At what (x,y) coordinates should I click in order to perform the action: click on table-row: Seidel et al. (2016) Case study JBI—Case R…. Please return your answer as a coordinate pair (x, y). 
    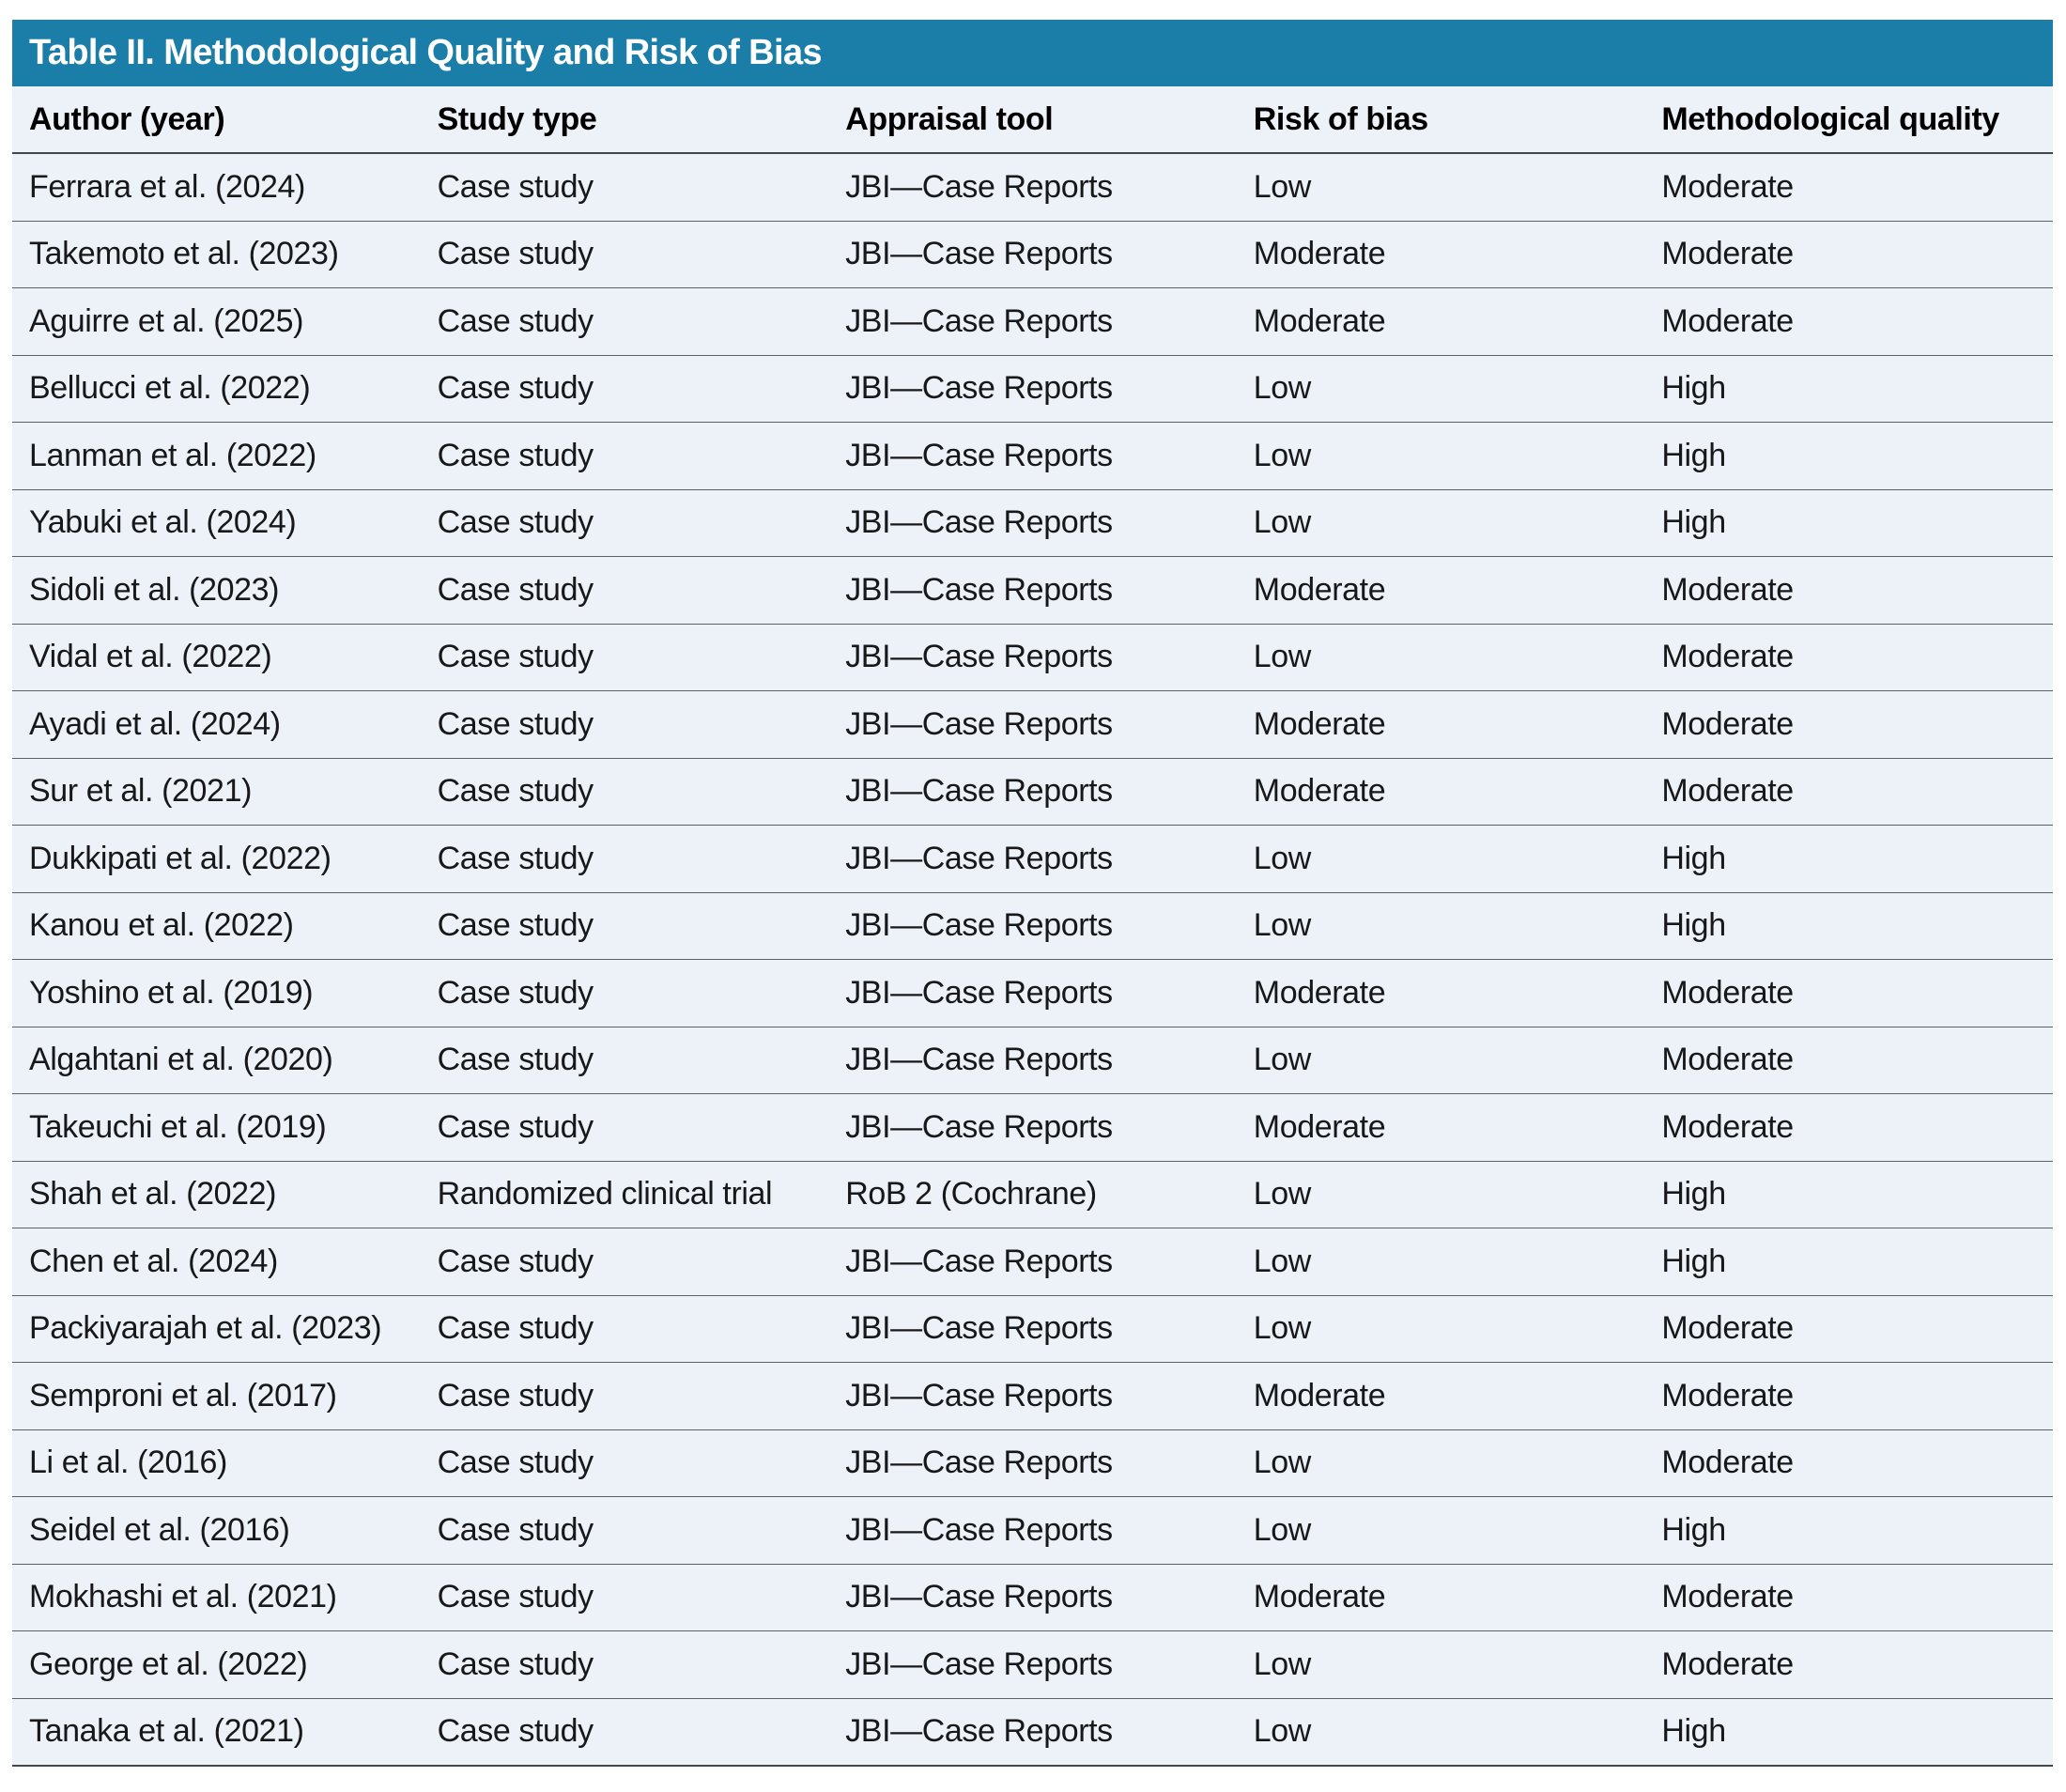
    Looking at the image, I should click on (1032, 1530).